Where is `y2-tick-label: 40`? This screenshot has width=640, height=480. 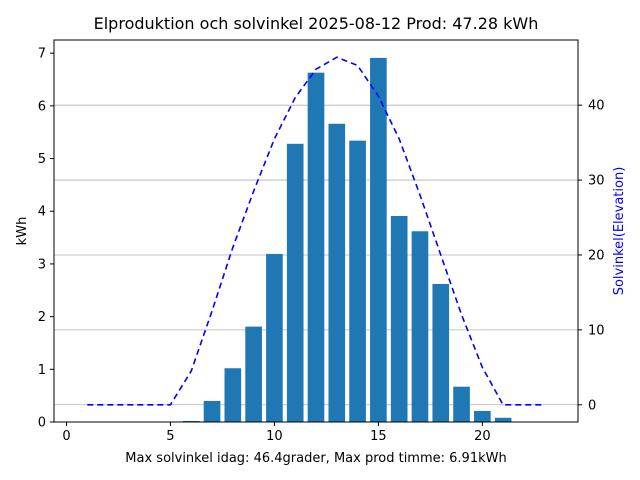 y2-tick-label: 40 is located at coordinates (596, 106).